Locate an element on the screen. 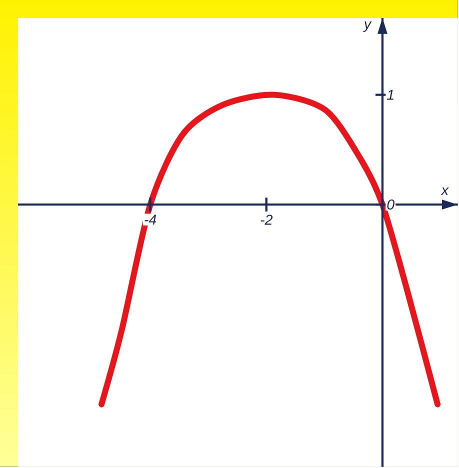  x-axis-title: x is located at coordinates (444, 191).